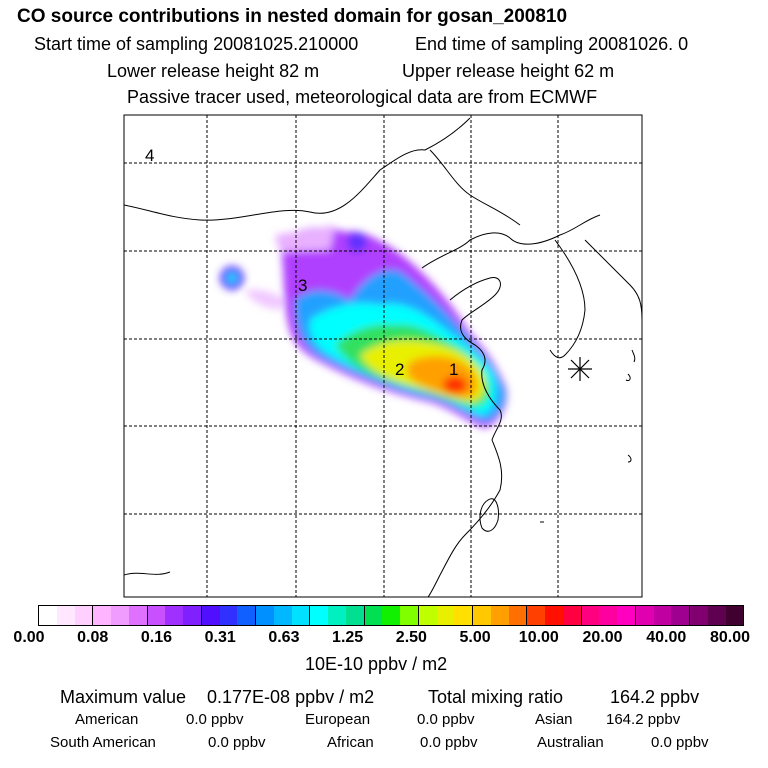 This screenshot has width=768, height=768. Describe the element at coordinates (453, 369) in the screenshot. I see `region-label-1: 1` at that location.